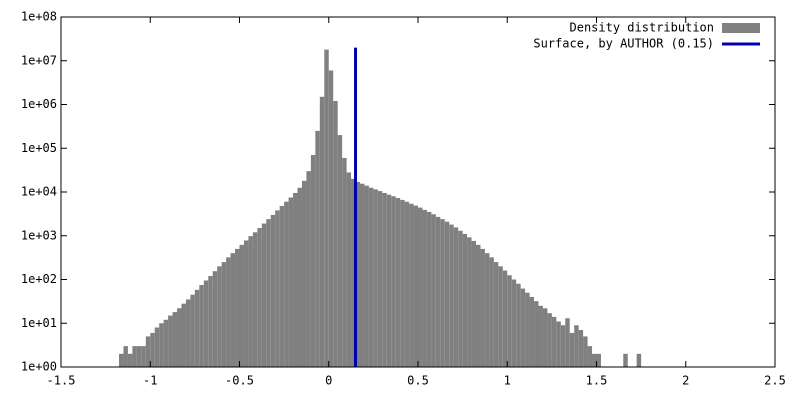  What do you see at coordinates (39, 279) in the screenshot?
I see `y-tick-label: 1e+02` at bounding box center [39, 279].